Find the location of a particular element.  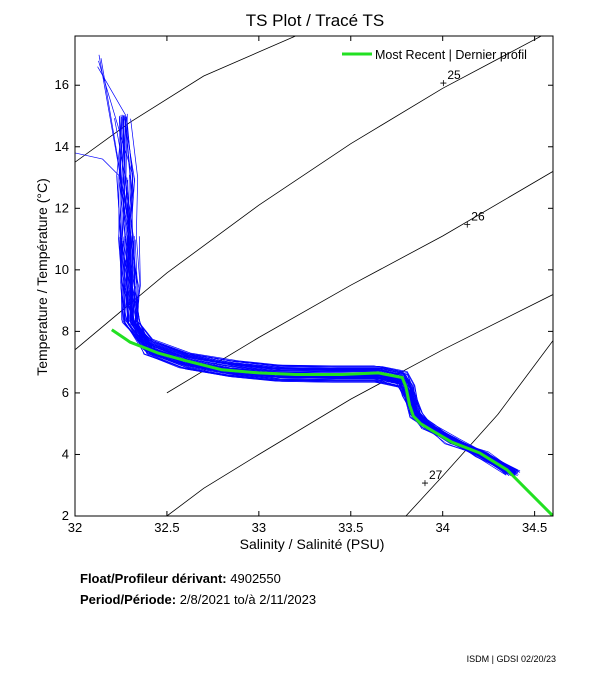

y-axis-label: Temperature / Température (°C) is located at coordinates (42, 277).